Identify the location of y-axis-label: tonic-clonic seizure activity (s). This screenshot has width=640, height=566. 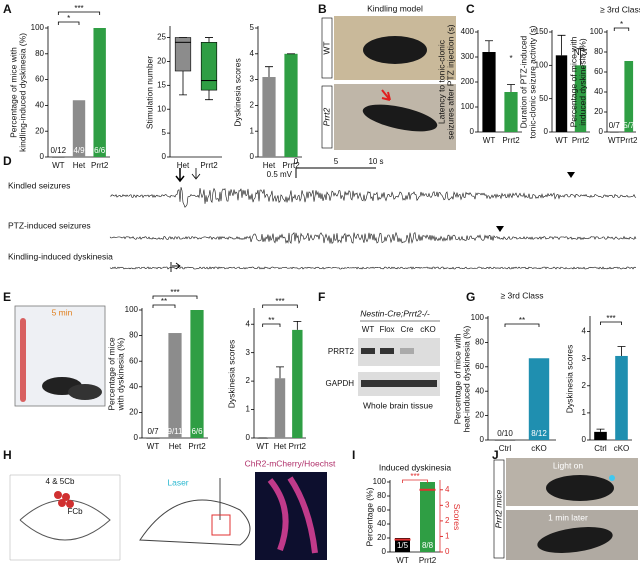
(532, 81).